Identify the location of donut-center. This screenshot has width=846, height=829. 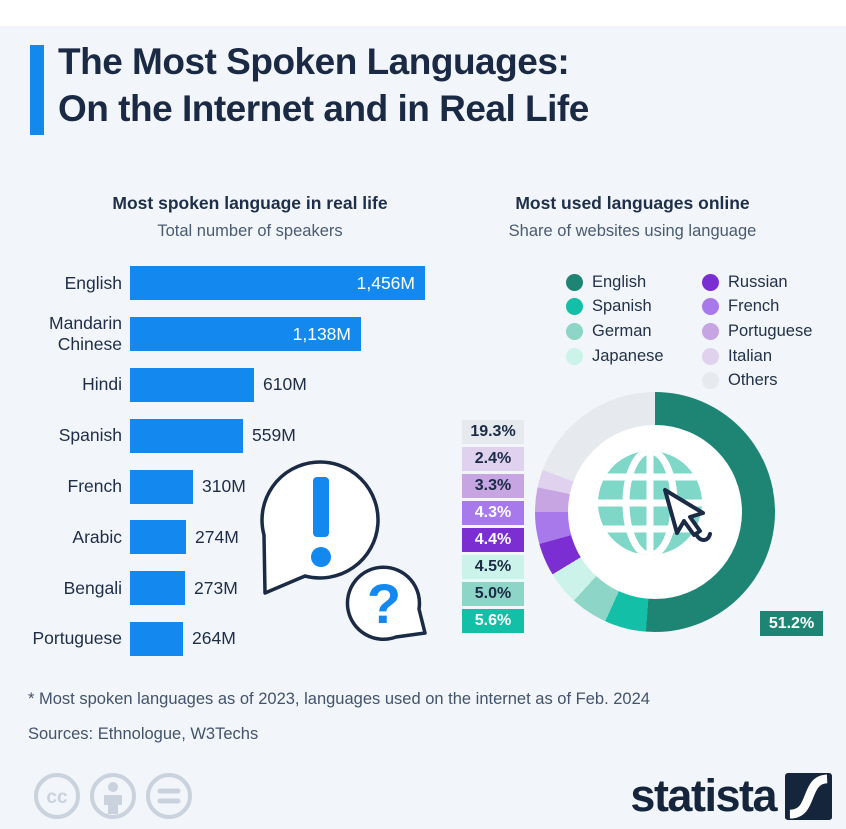
(655, 512).